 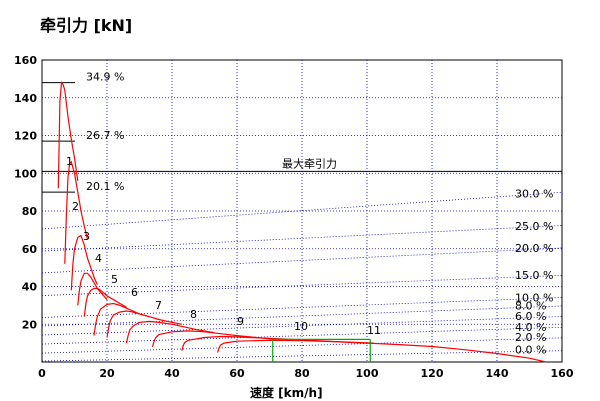 I want to click on y-tick-label: 20, so click(x=30, y=324).